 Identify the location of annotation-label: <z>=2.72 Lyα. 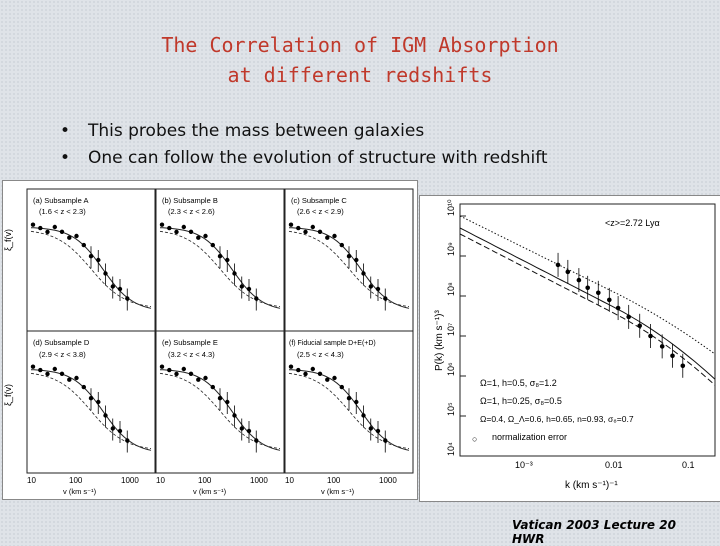
(632, 223).